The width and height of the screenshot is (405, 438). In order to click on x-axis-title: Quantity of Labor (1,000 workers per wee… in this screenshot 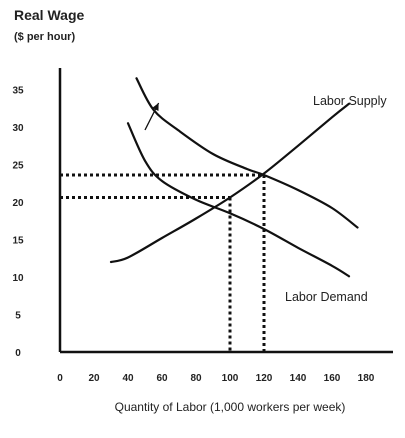, I will do `click(230, 407)`.